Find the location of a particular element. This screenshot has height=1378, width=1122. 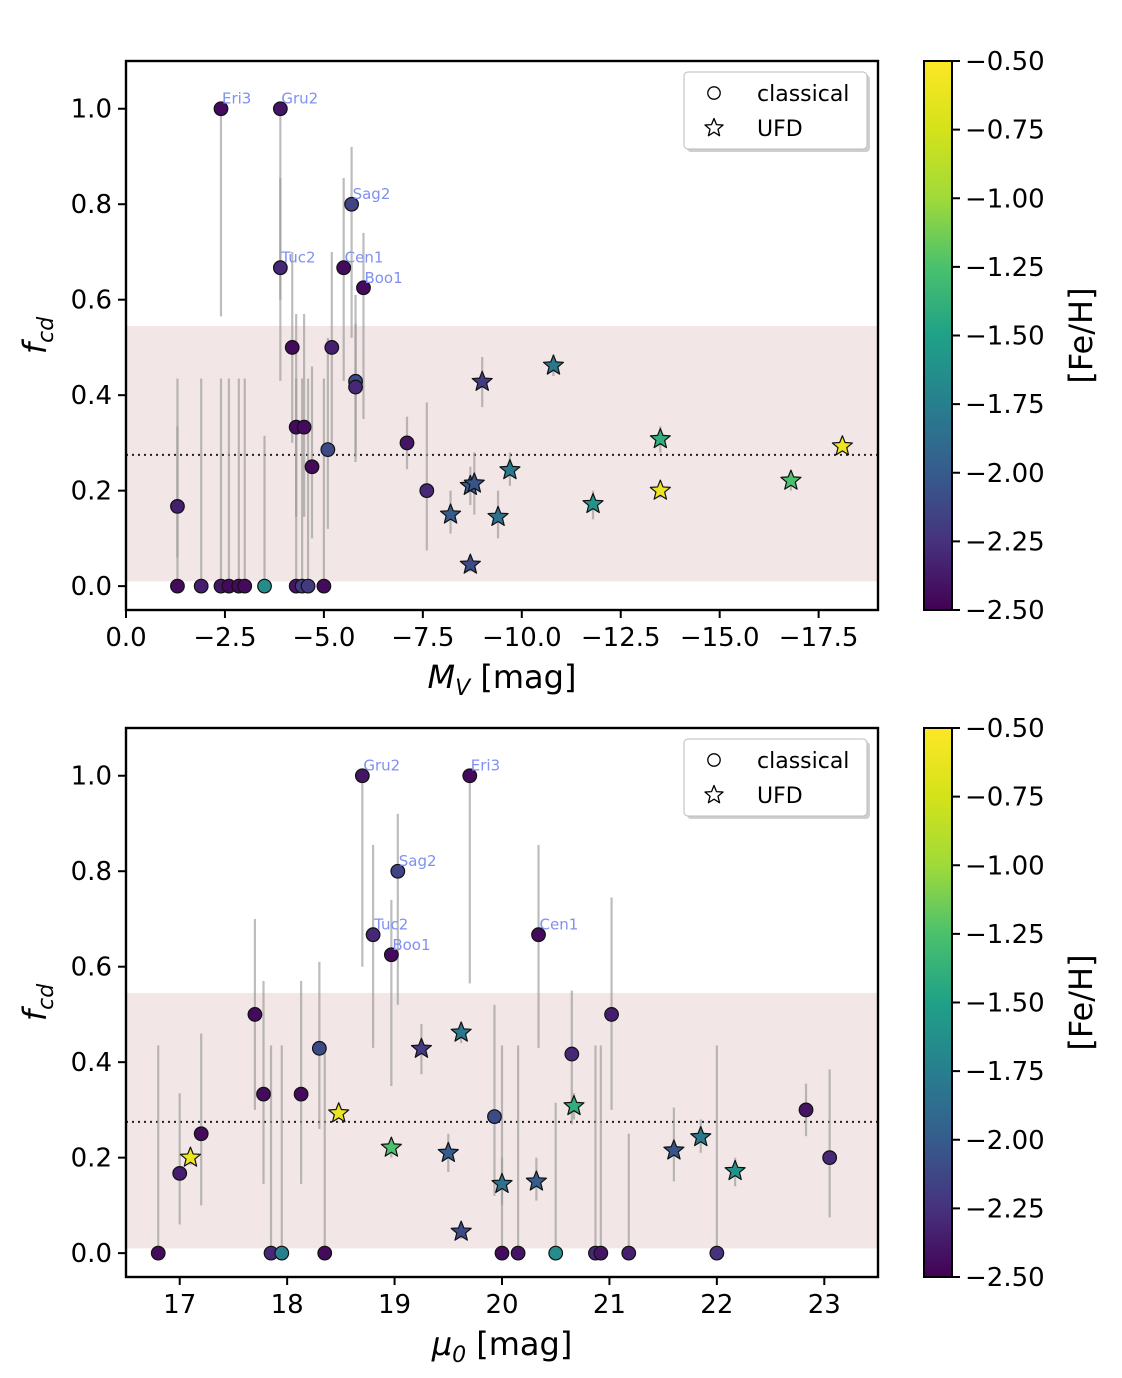

legend is located at coordinates (775, 777).